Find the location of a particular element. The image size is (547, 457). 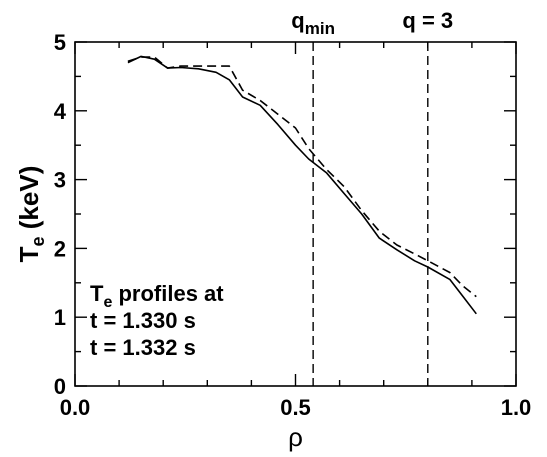

annotation-line1: t = 1.330 s is located at coordinates (143, 320).